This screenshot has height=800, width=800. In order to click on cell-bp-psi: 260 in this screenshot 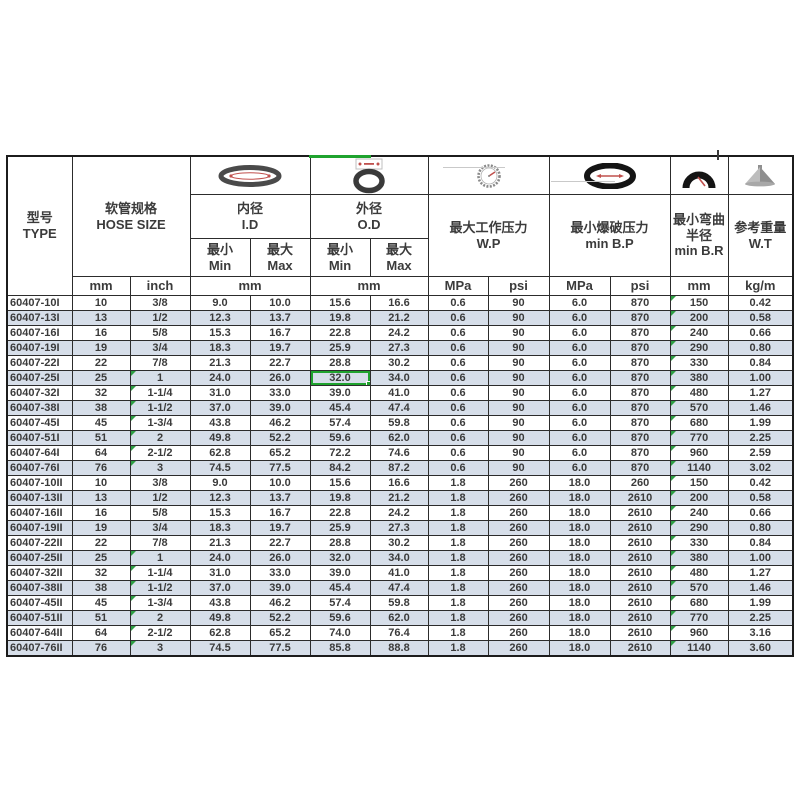, I will do `click(640, 483)`.